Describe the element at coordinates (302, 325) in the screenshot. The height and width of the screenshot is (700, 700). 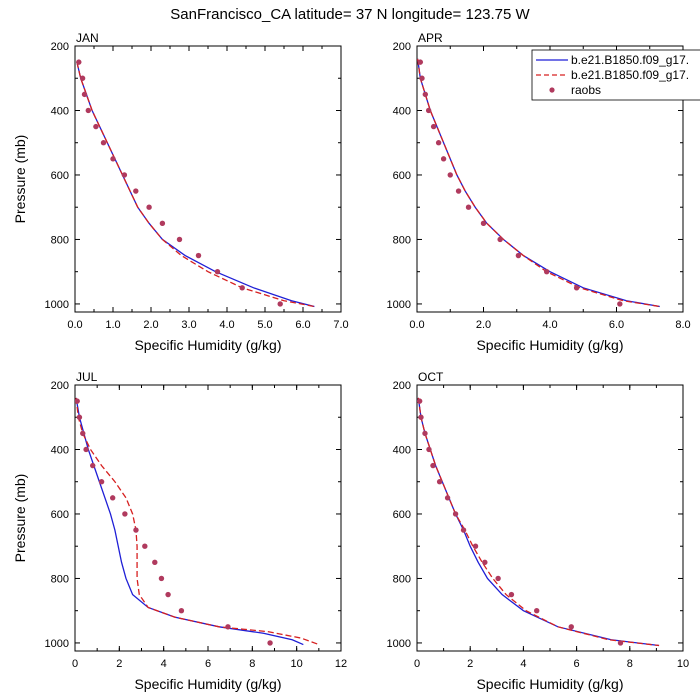
I see `jan-xtick-label: 6.0` at that location.